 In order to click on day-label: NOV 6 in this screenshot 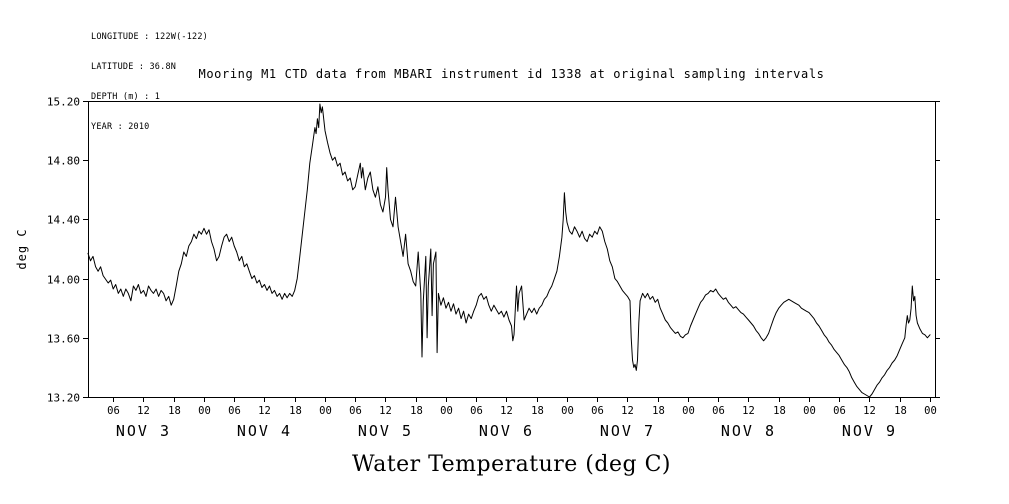, I will do `click(506, 431)`.